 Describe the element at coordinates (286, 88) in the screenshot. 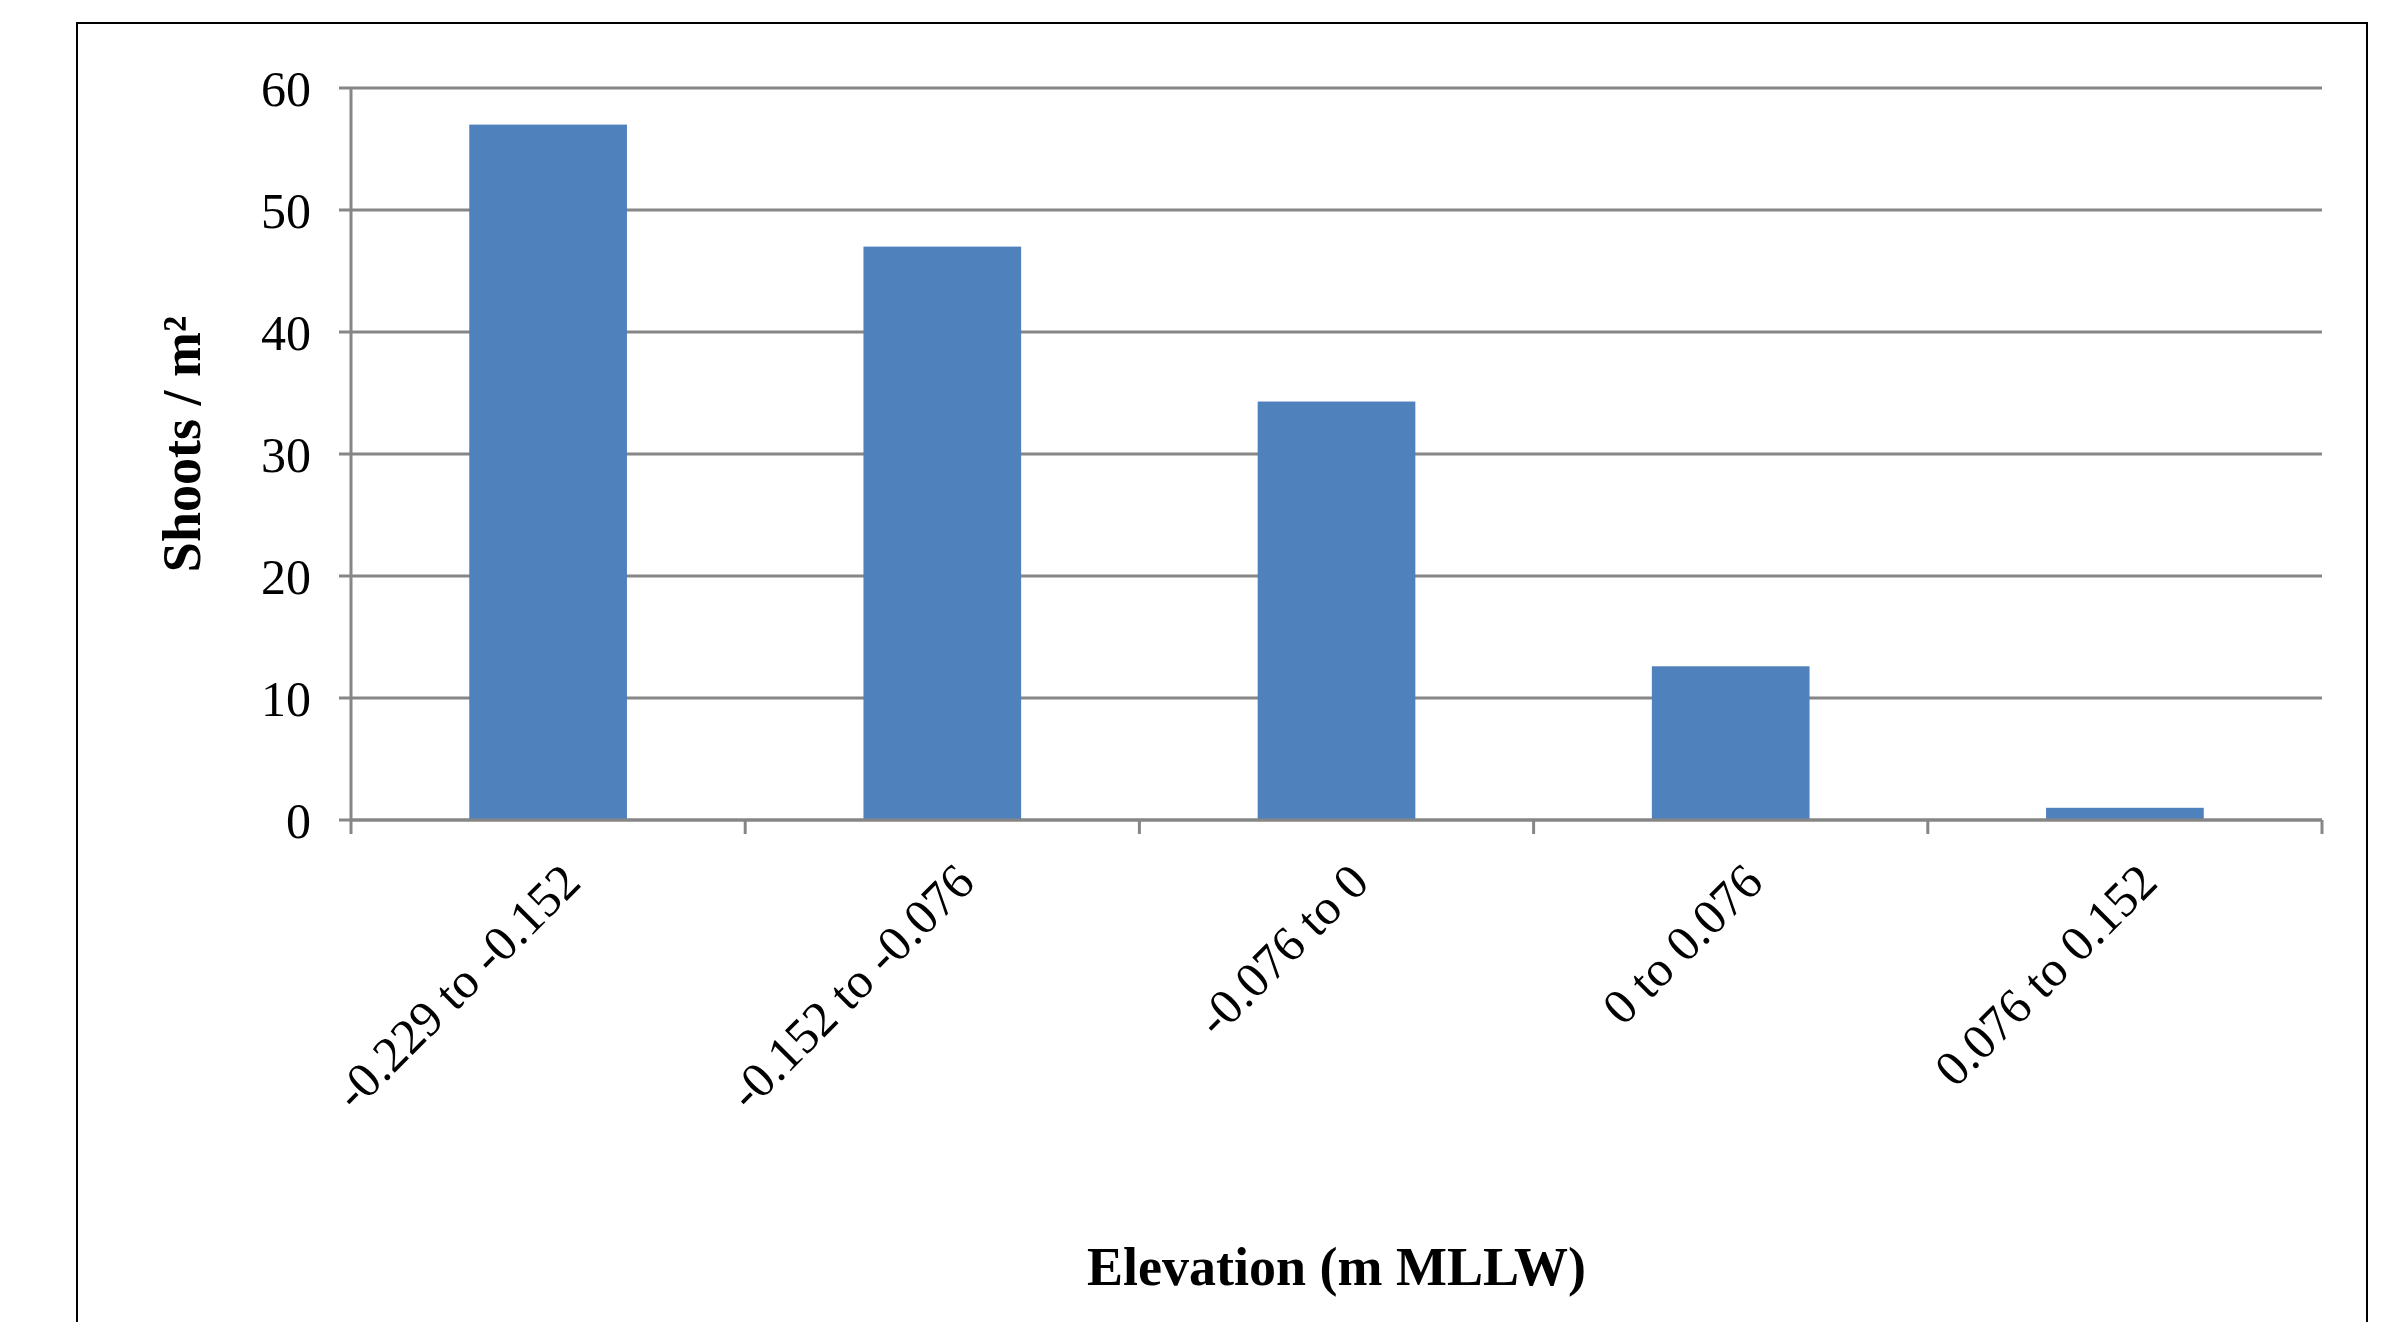

I see `y-tick-label: 60` at that location.